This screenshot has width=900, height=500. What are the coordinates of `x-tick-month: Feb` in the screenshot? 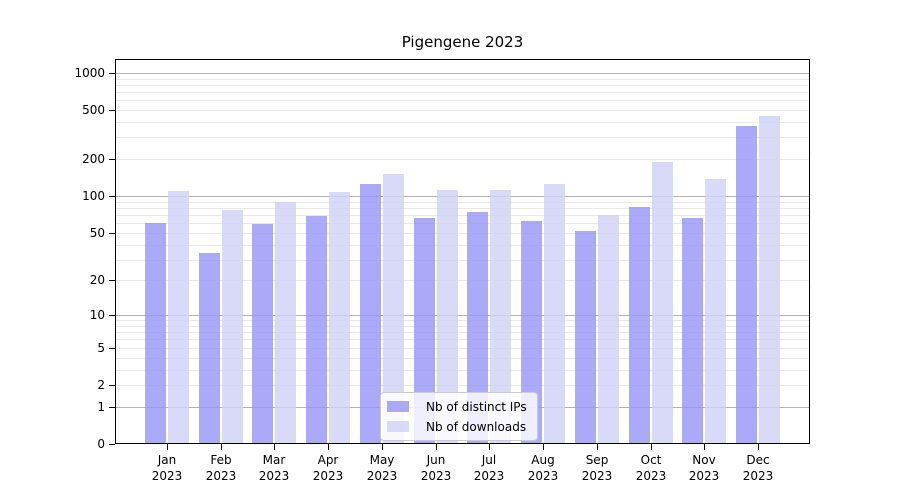 It's located at (221, 460).